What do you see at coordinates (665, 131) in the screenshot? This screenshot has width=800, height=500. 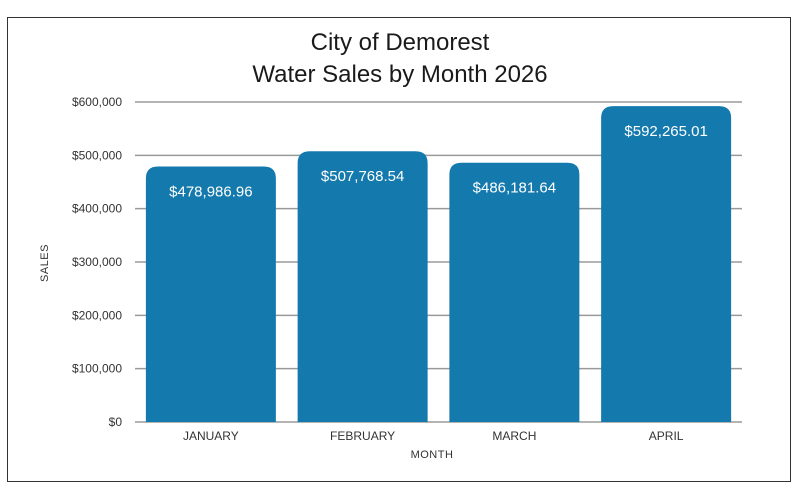 I see `bar-value-label: $592,265.01` at bounding box center [665, 131].